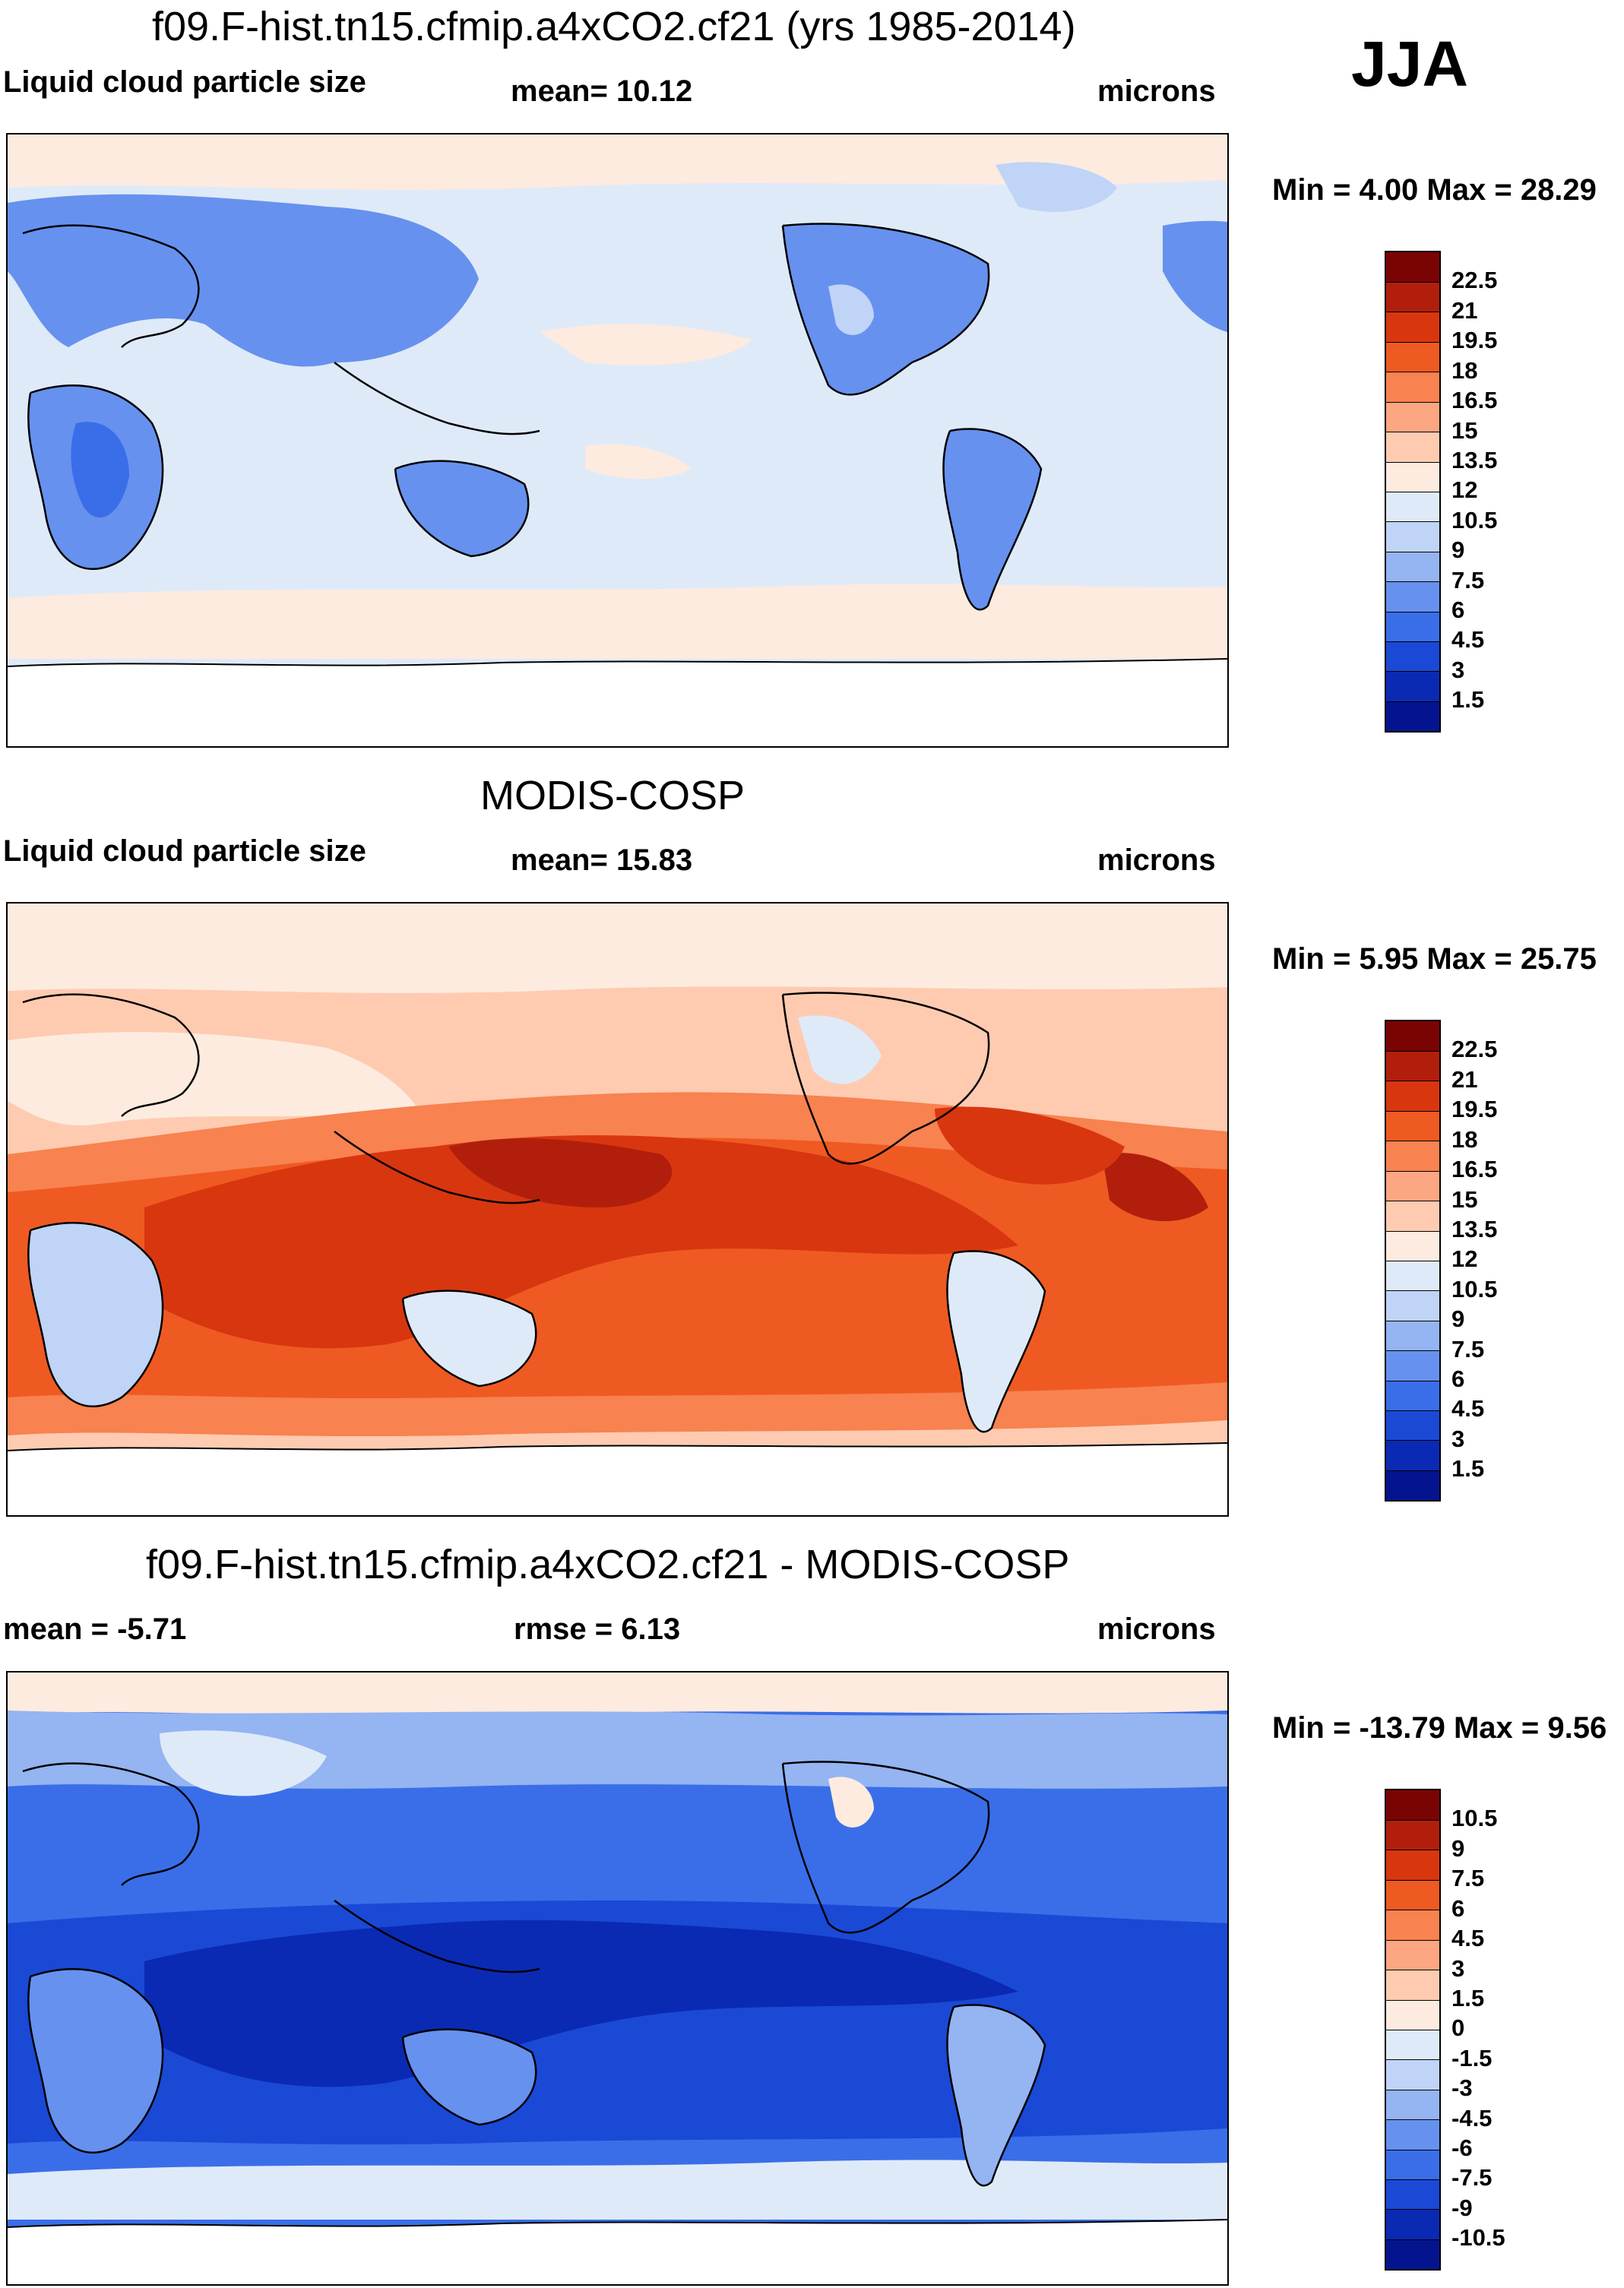  Describe the element at coordinates (1458, 1969) in the screenshot. I see `panel3-colorbar-tick: 3` at that location.